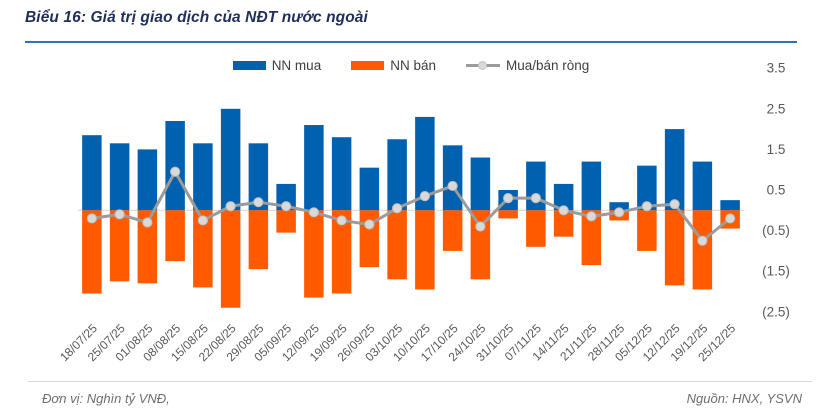 Image resolution: width=820 pixels, height=418 pixels. I want to click on legend-item-nn-mua: NN mua, so click(277, 65).